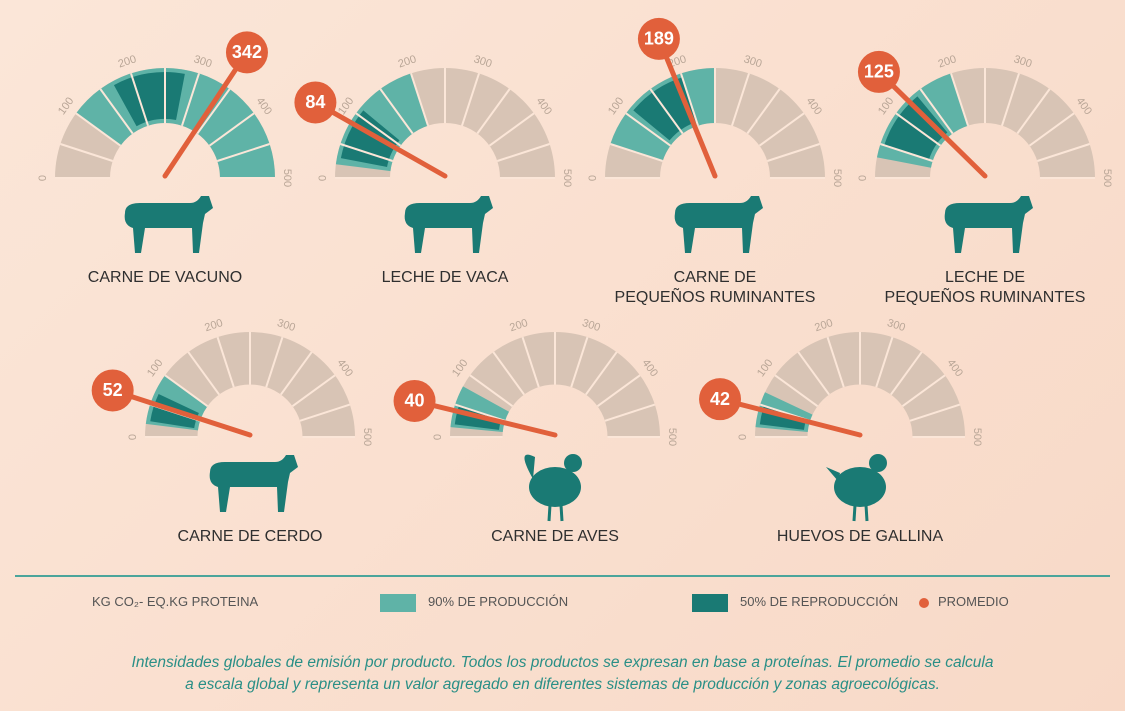 Image resolution: width=1125 pixels, height=711 pixels. I want to click on product-label: LECHE DE PEQUEÑOS RUMINANTES, so click(985, 287).